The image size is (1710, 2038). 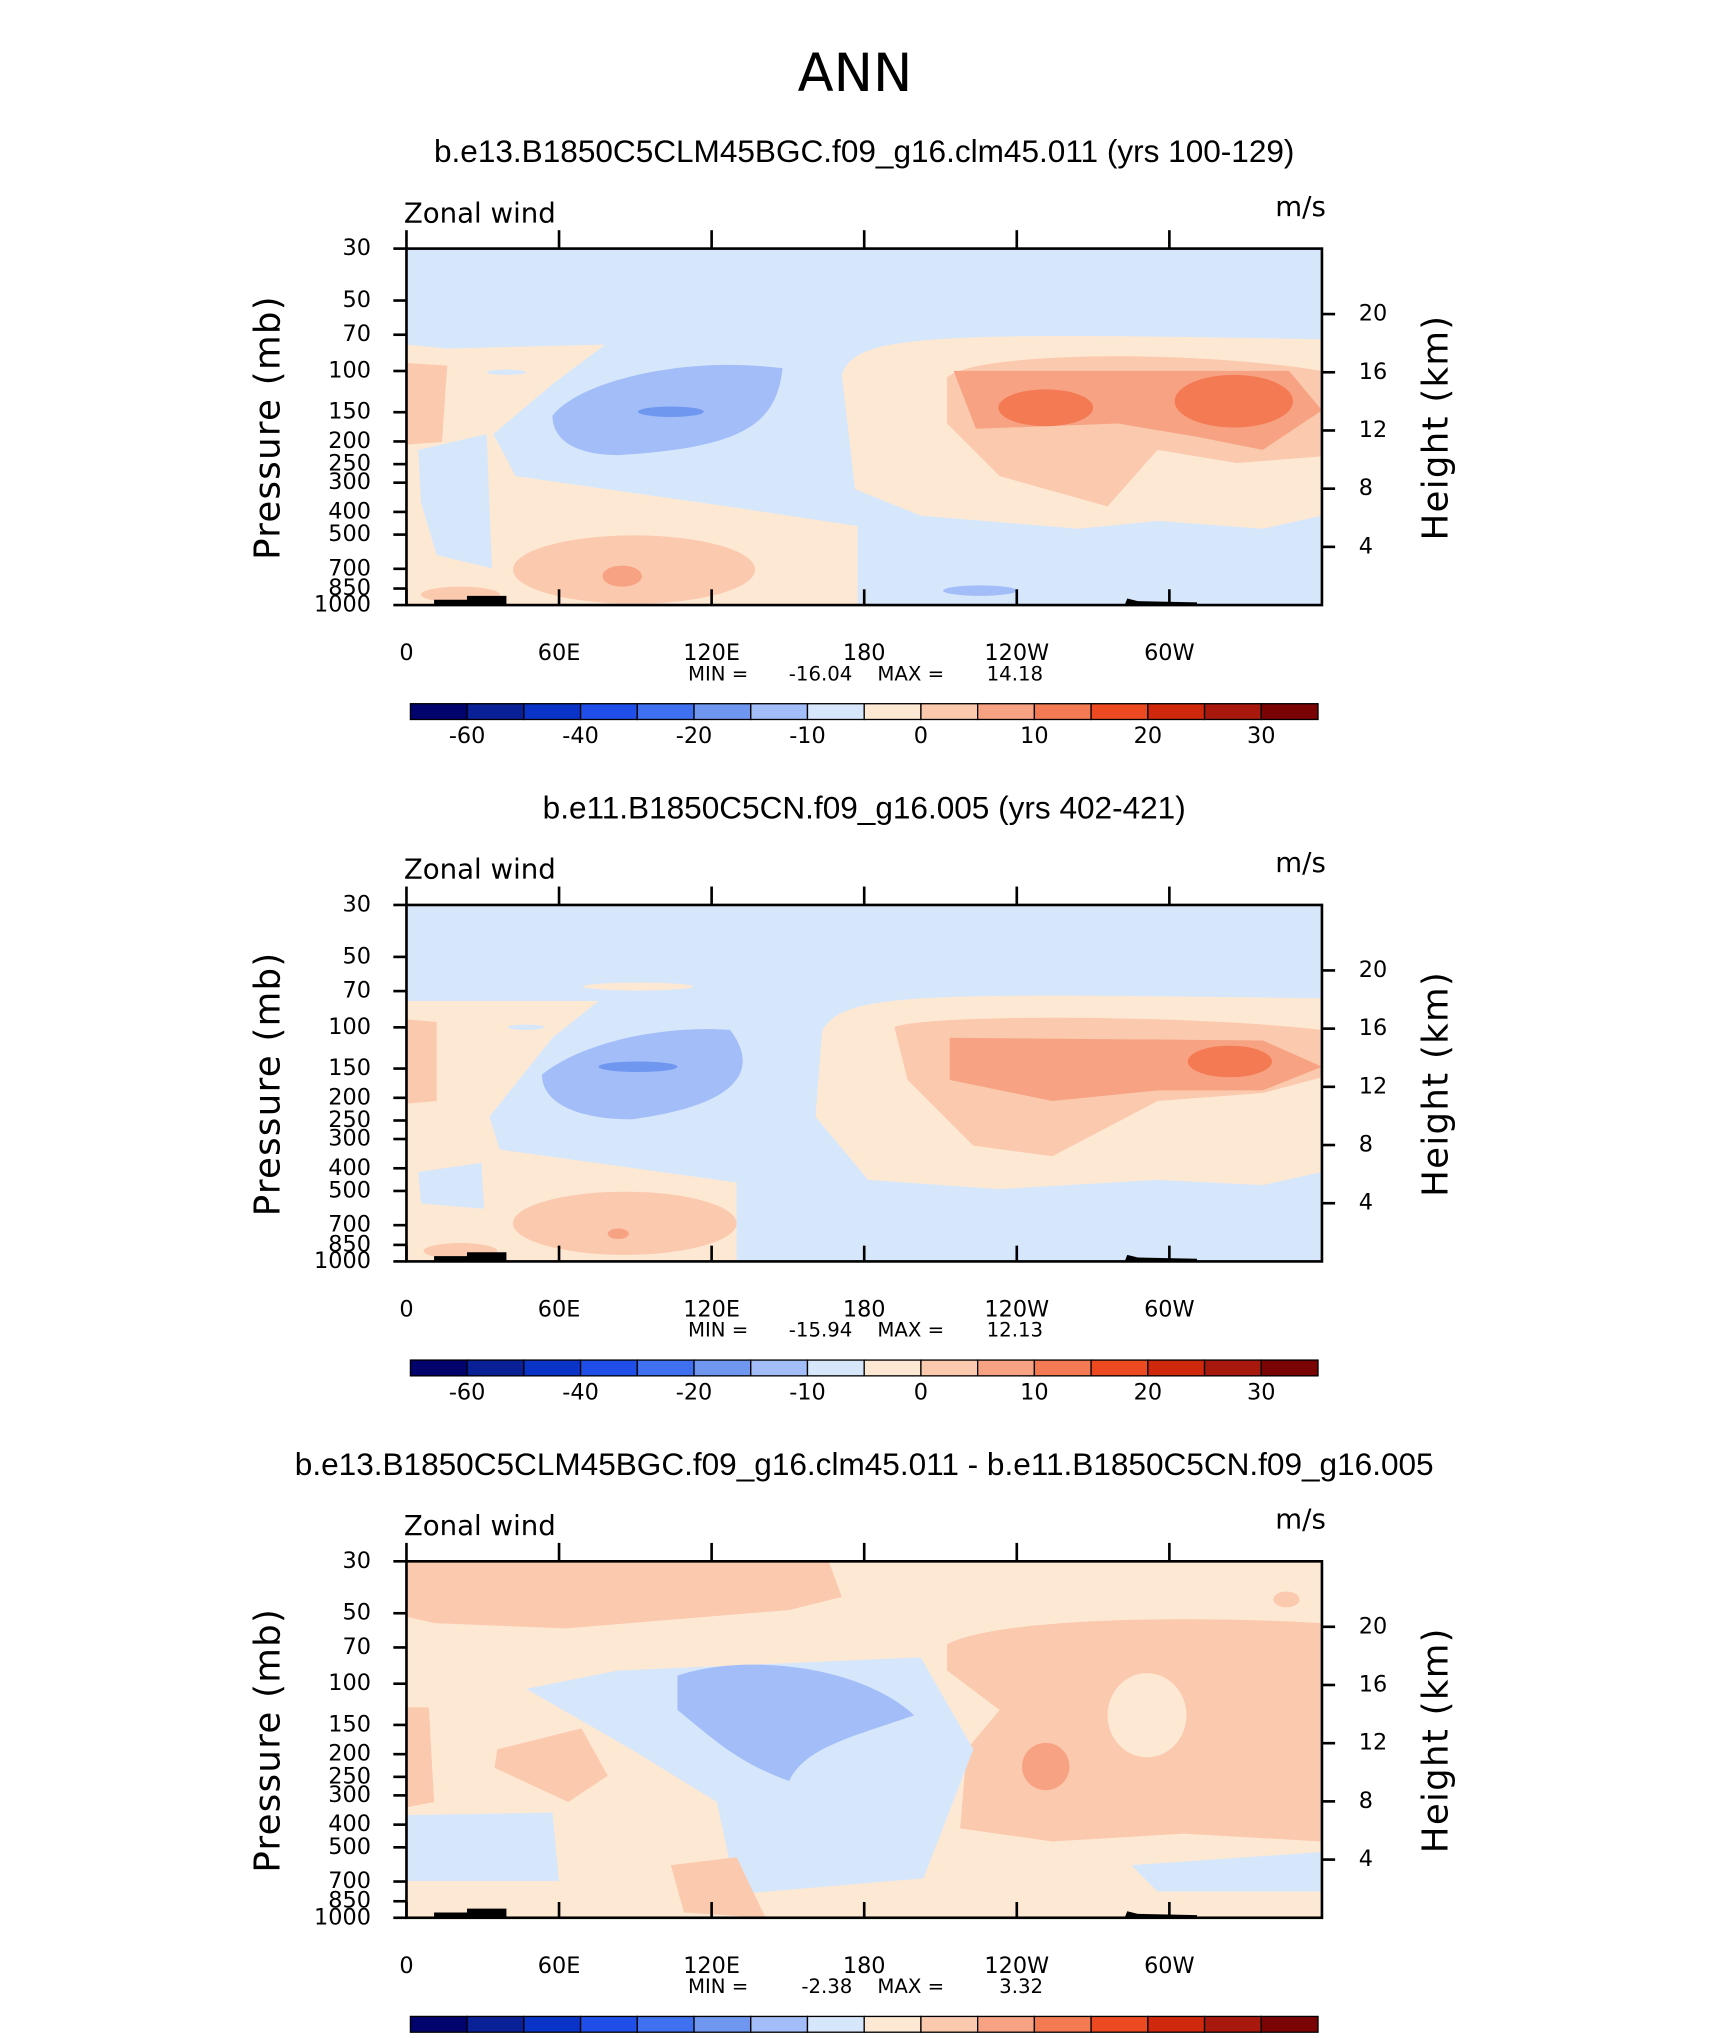 What do you see at coordinates (1015, 673) in the screenshot?
I see `max-value: 14.18` at bounding box center [1015, 673].